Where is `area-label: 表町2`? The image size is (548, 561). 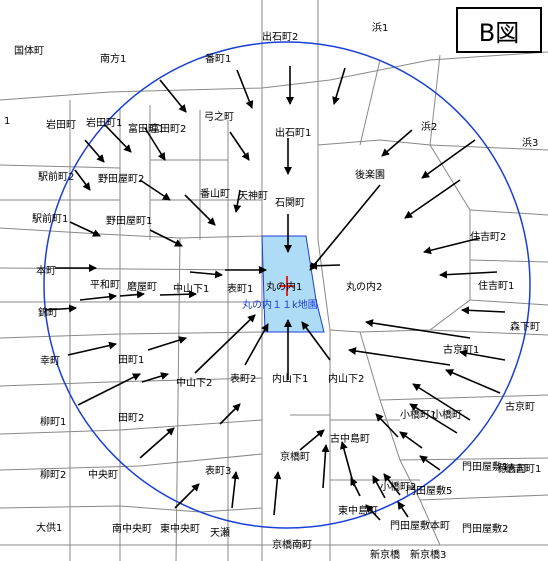 area-label: 表町2 is located at coordinates (243, 379).